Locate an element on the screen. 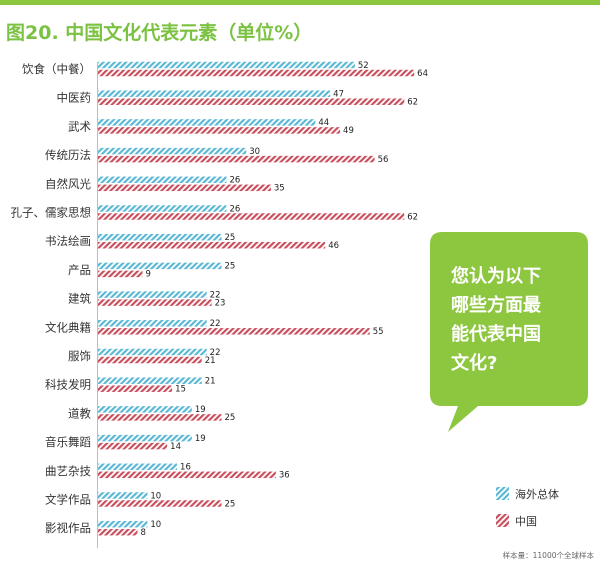 Image resolution: width=600 pixels, height=569 pixels. bar-china-taoism is located at coordinates (160, 417).